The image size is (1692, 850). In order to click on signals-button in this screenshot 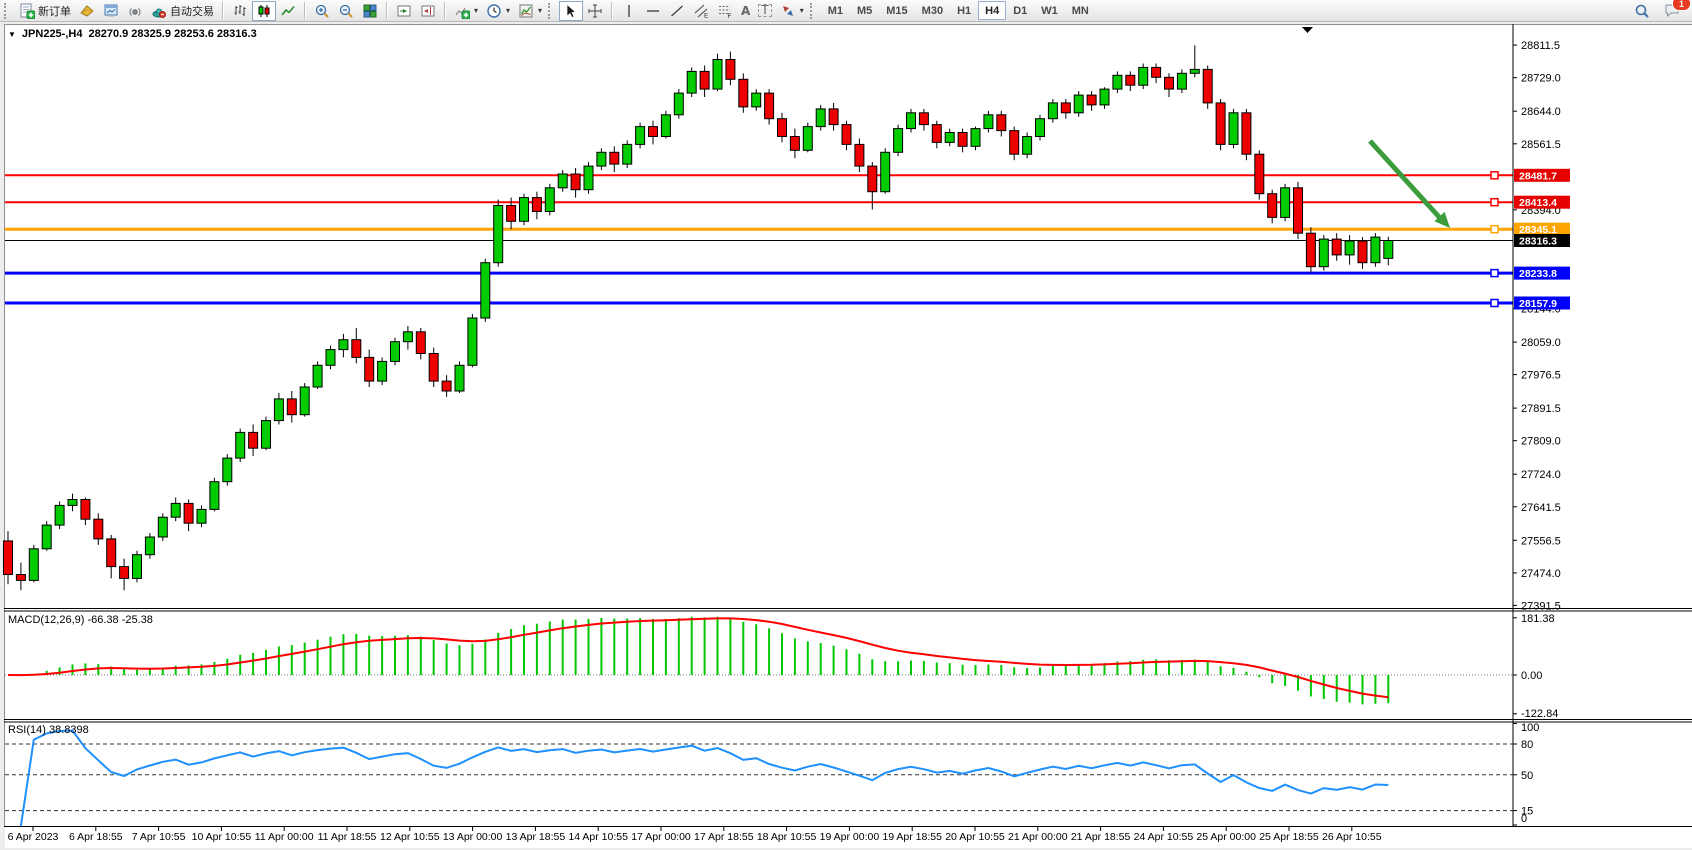, I will do `click(135, 11)`.